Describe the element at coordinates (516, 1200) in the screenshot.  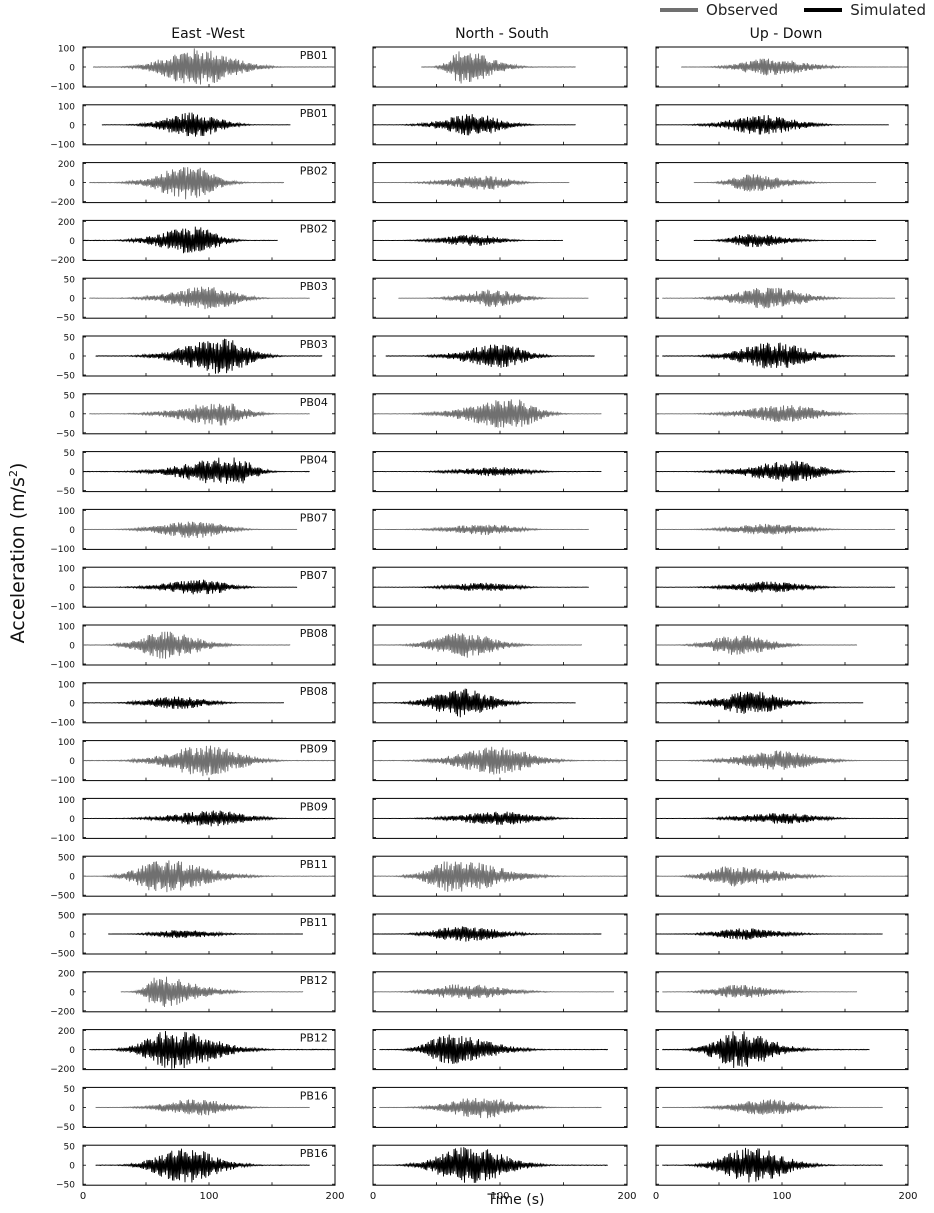
I see `x-axis-label: Time (s)` at that location.